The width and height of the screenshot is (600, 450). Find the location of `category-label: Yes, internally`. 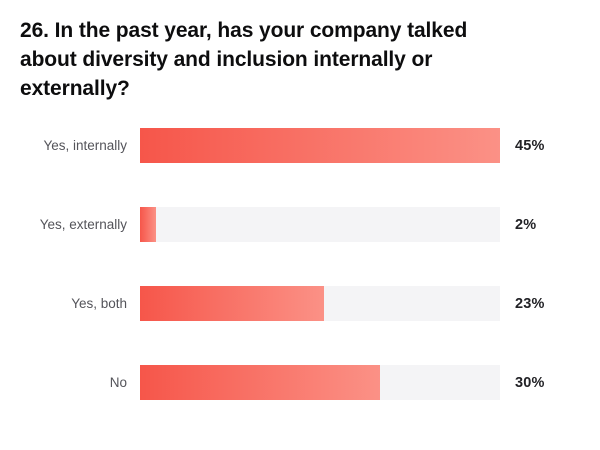

category-label: Yes, internally is located at coordinates (85, 145).